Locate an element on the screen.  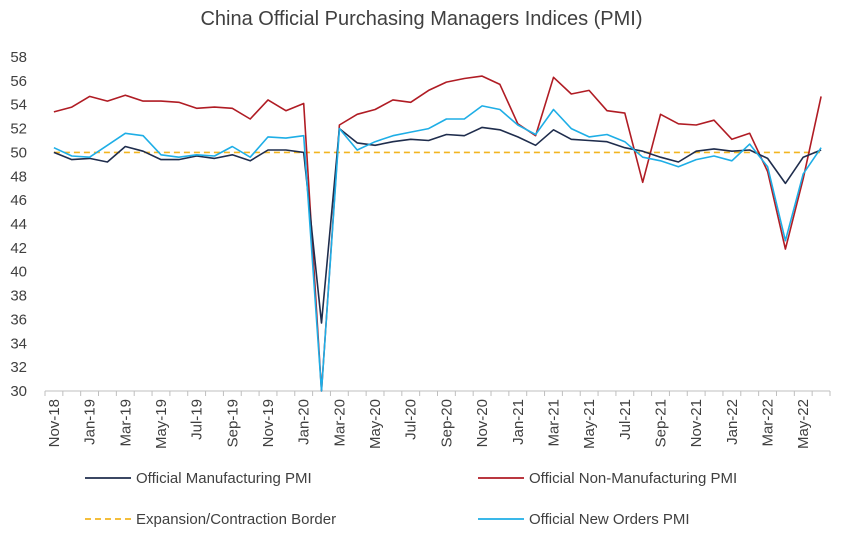
y-tick-label: 46 is located at coordinates (18, 200).